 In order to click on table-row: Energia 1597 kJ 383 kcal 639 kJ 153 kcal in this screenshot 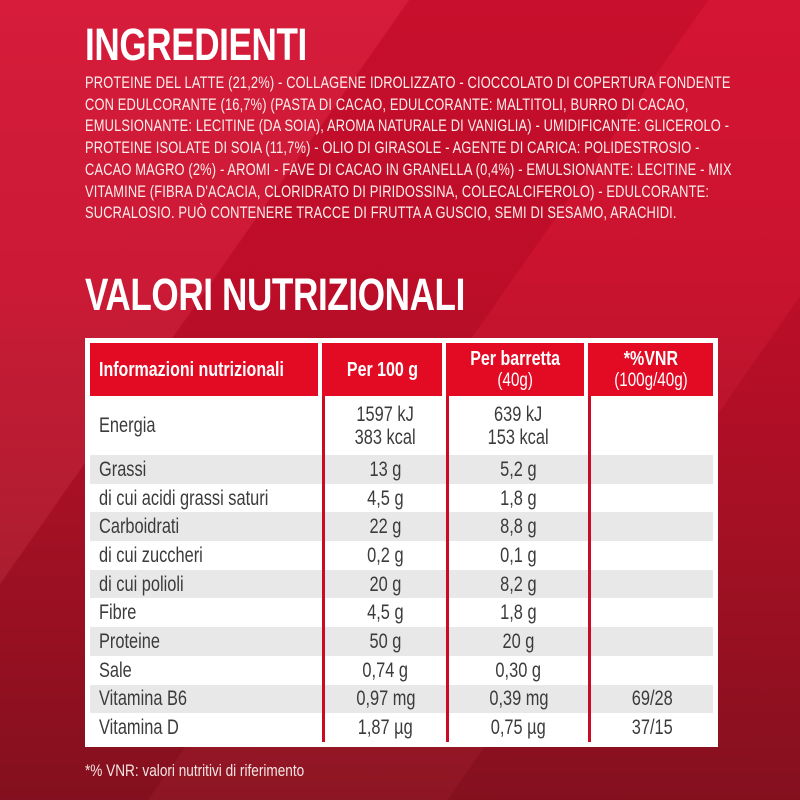, I will do `click(401, 425)`.